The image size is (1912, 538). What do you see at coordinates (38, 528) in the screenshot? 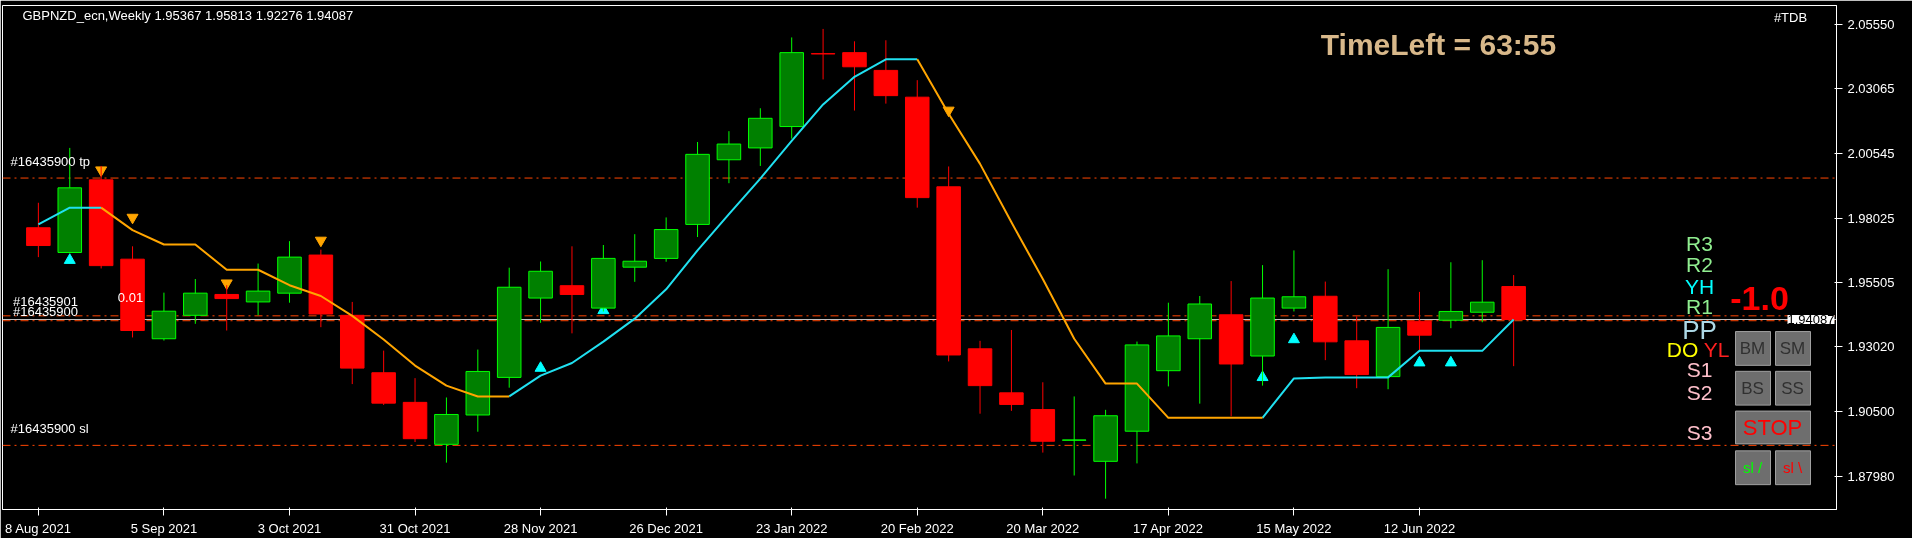
I see `x-tick-label: 8 Aug 2021` at bounding box center [38, 528].